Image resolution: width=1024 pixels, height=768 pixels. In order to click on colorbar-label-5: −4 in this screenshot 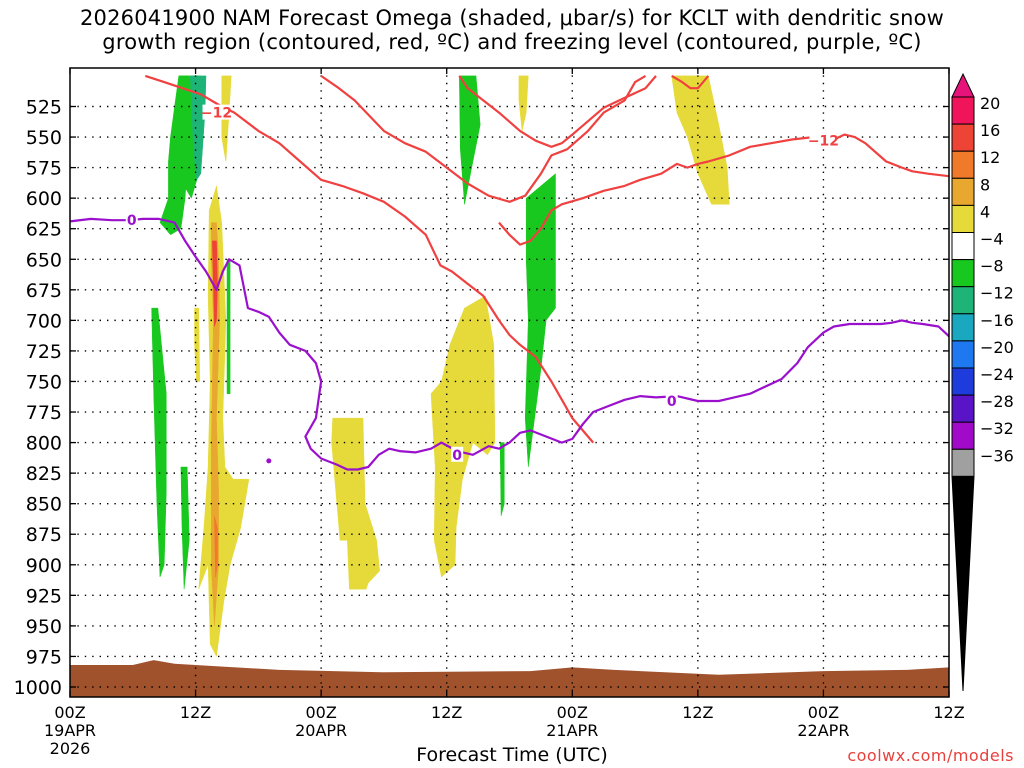, I will do `click(992, 239)`.